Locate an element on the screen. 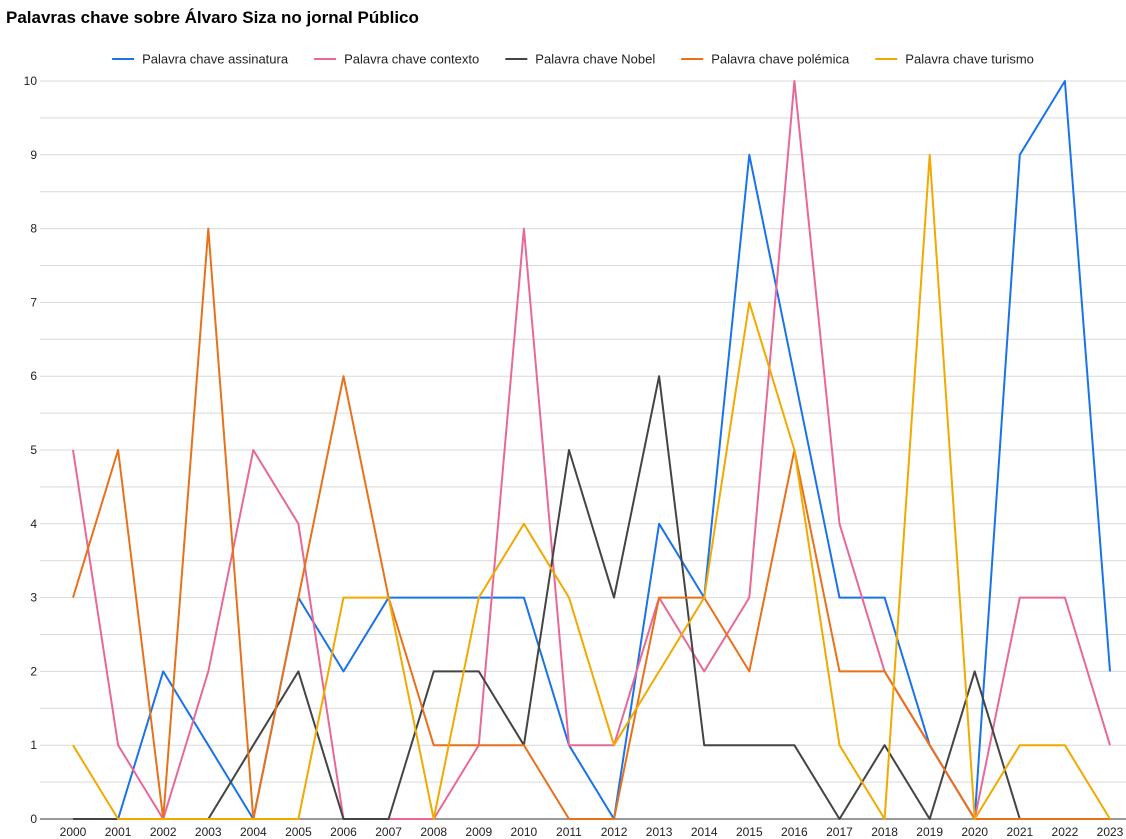 This screenshot has width=1126, height=839. x-tick-label: 2016 is located at coordinates (794, 832).